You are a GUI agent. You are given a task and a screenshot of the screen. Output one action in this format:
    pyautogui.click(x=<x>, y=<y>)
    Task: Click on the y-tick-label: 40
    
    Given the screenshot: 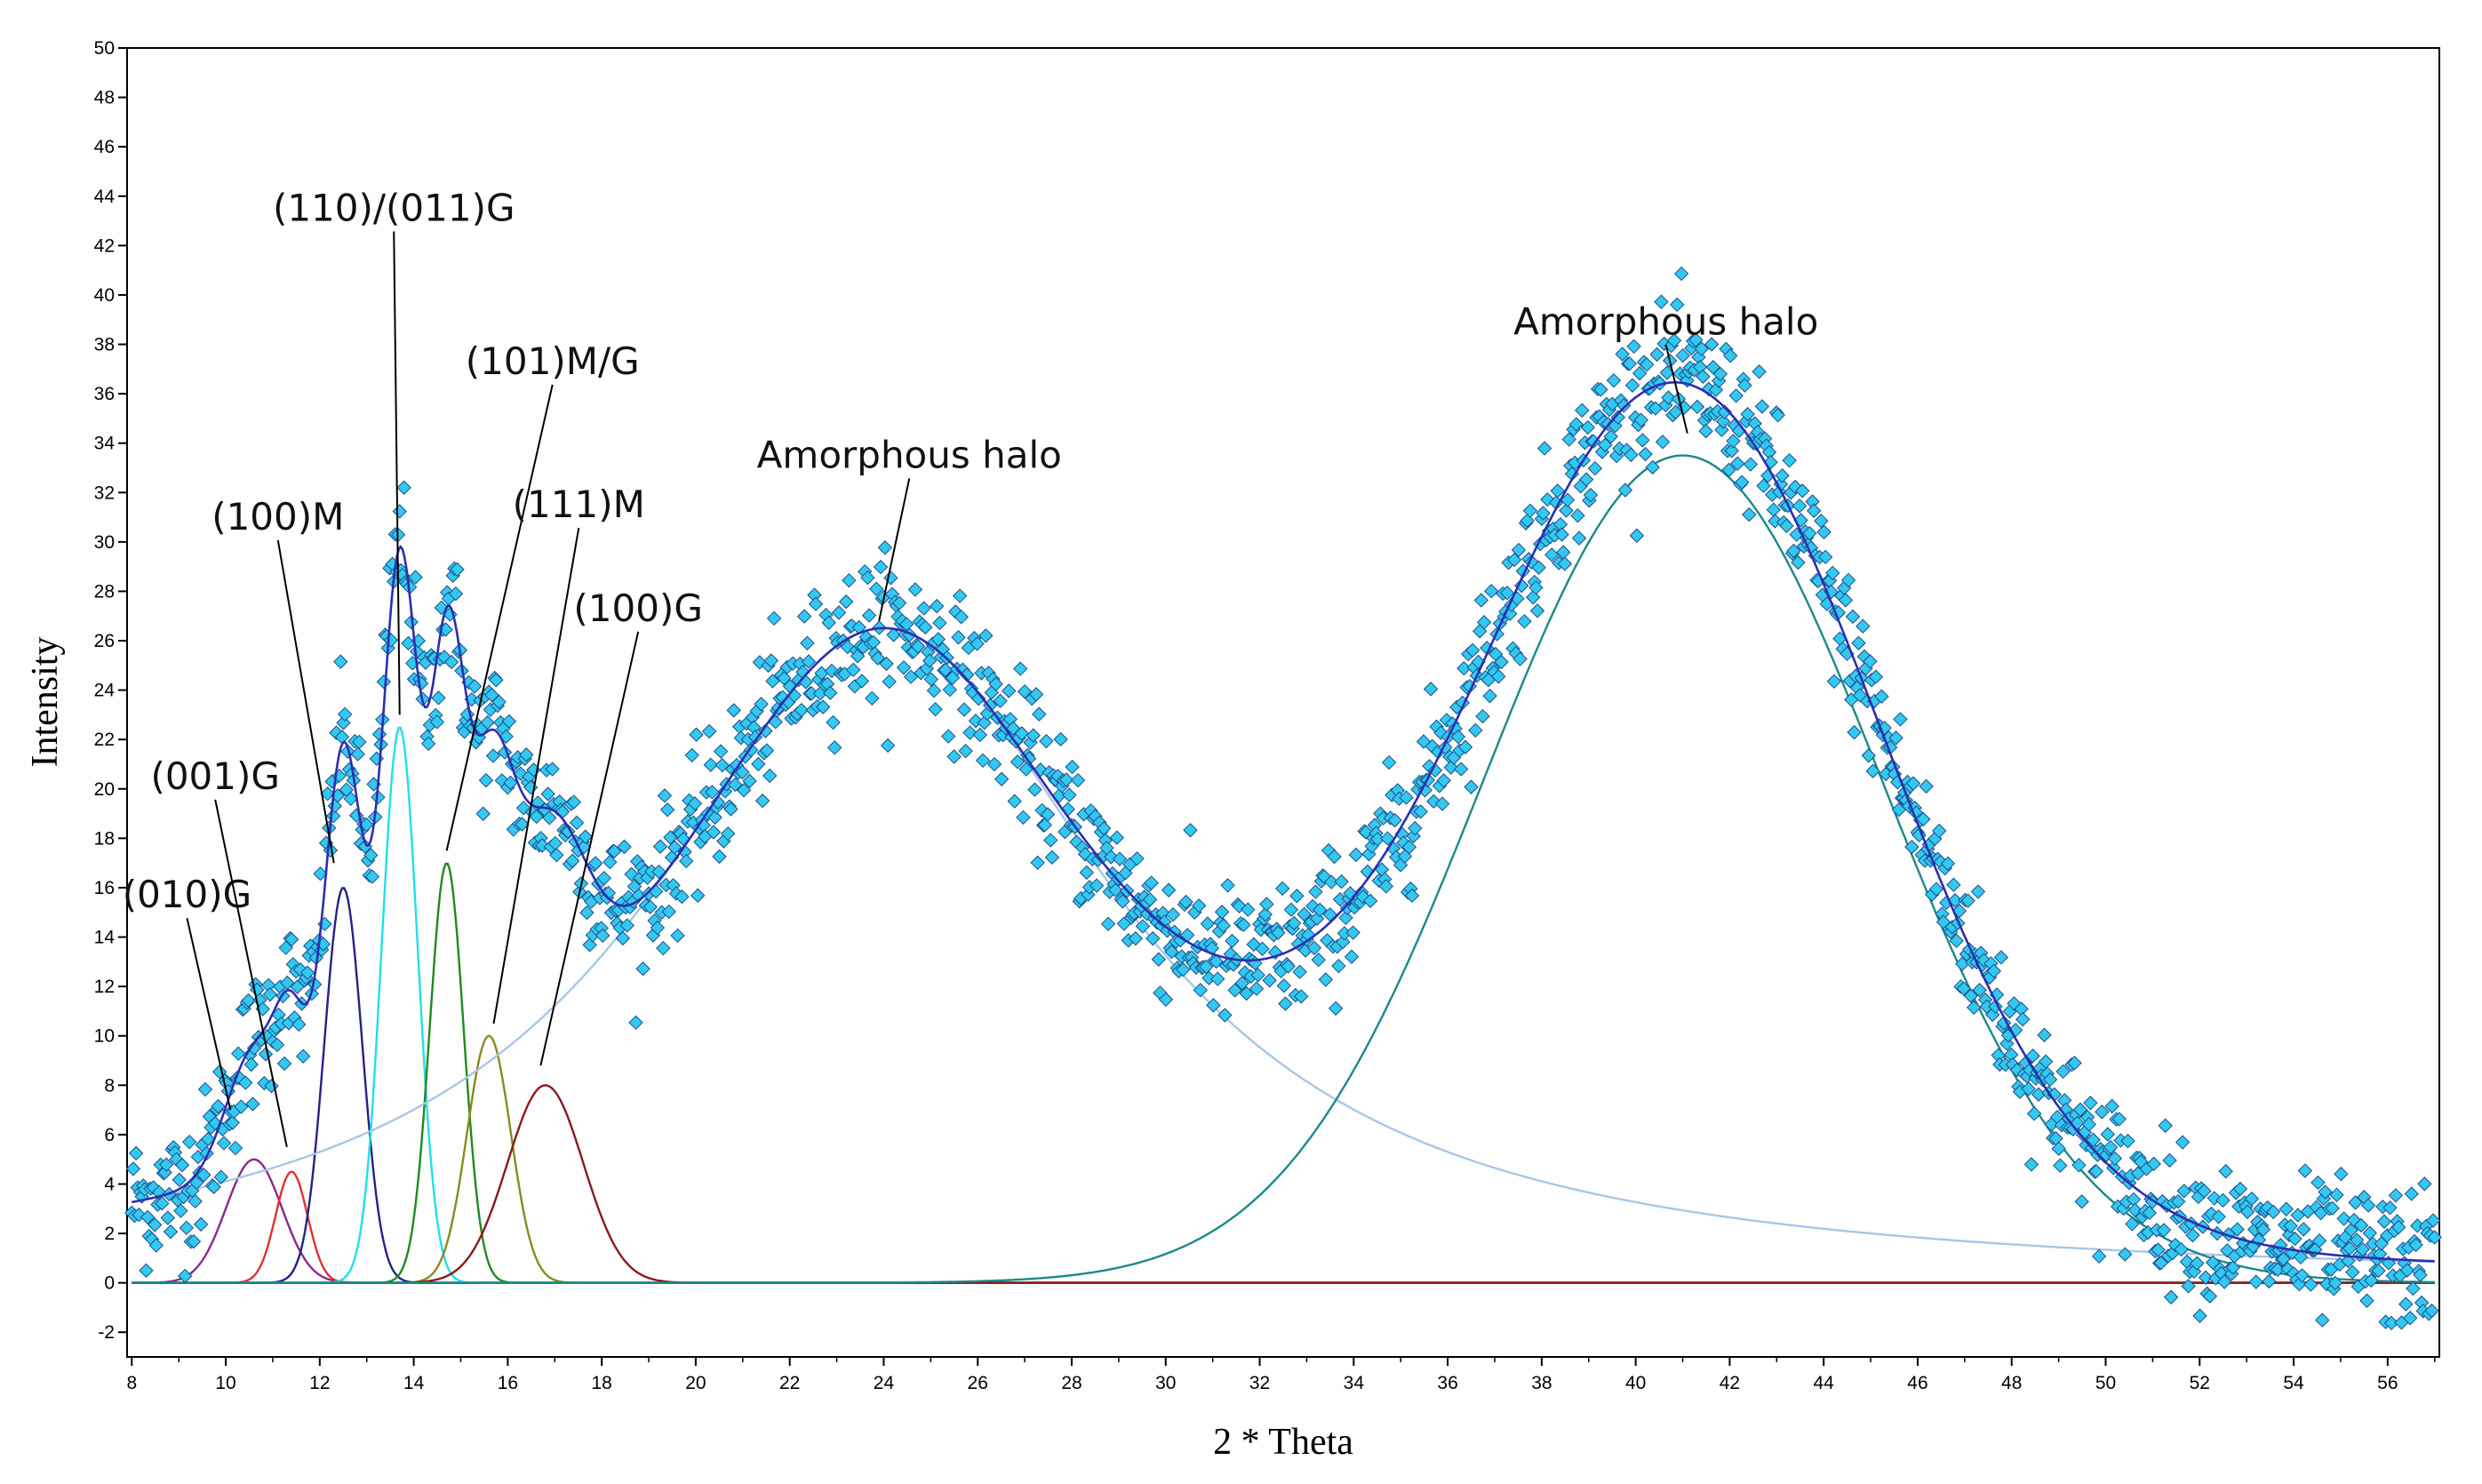 What is the action you would take?
    pyautogui.click(x=105, y=296)
    